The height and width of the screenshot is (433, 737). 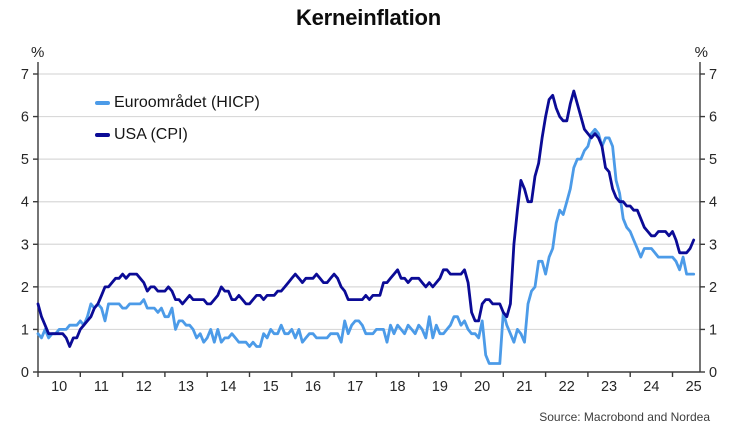 I want to click on y-axis-tick-label-left: 4, so click(x=25, y=203).